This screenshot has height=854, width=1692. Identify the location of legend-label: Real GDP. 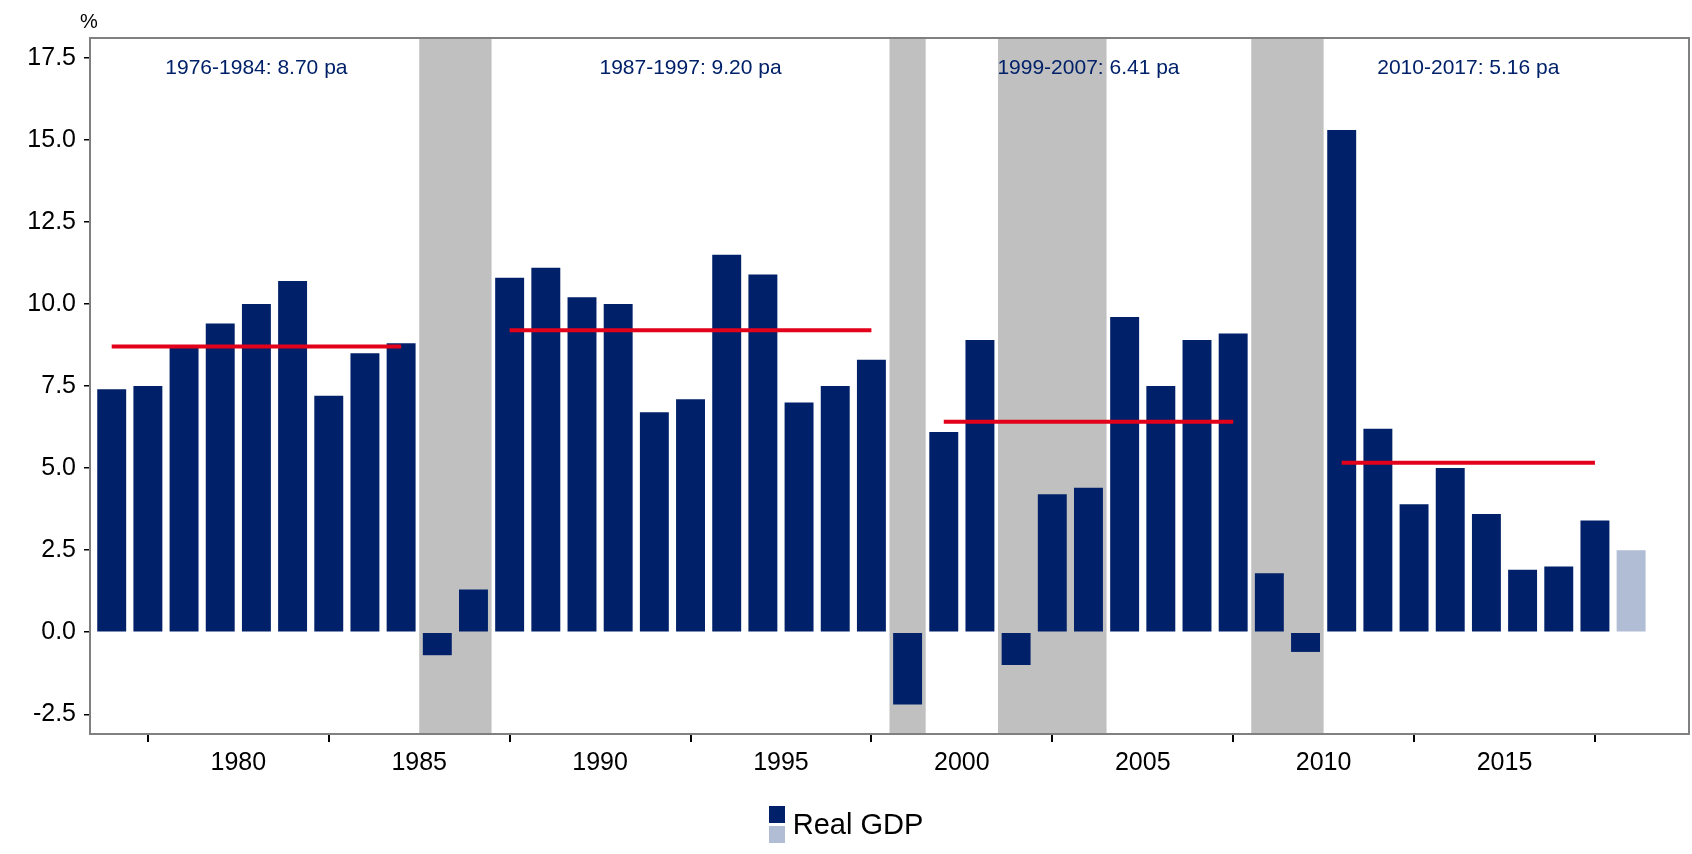
(858, 824).